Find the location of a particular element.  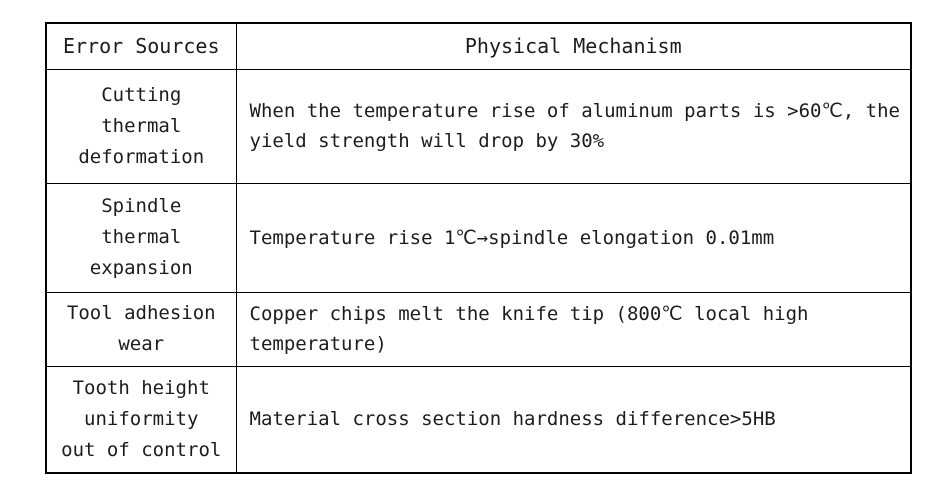

column-header-error-sources: Error Sources is located at coordinates (141, 46).